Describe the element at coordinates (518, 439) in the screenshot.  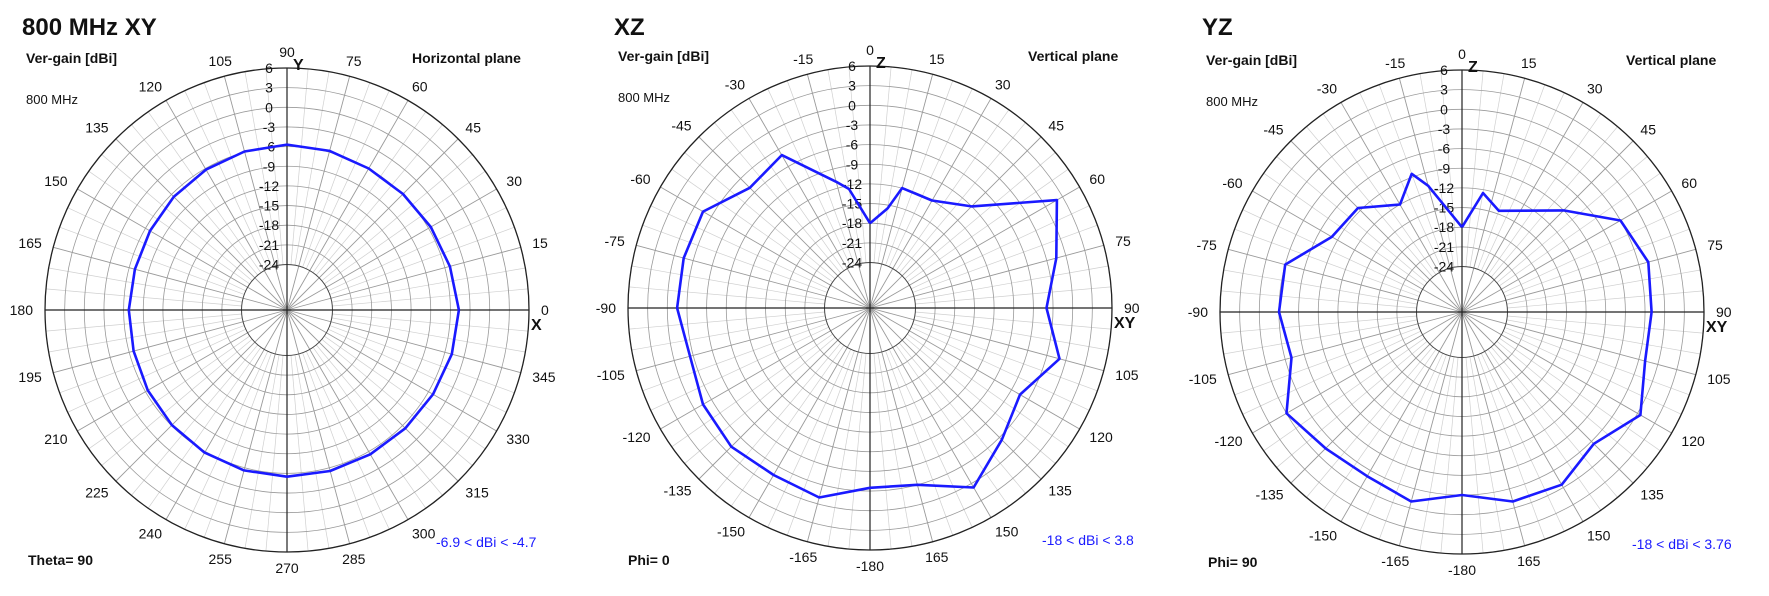
I see `angle-label: 330` at that location.